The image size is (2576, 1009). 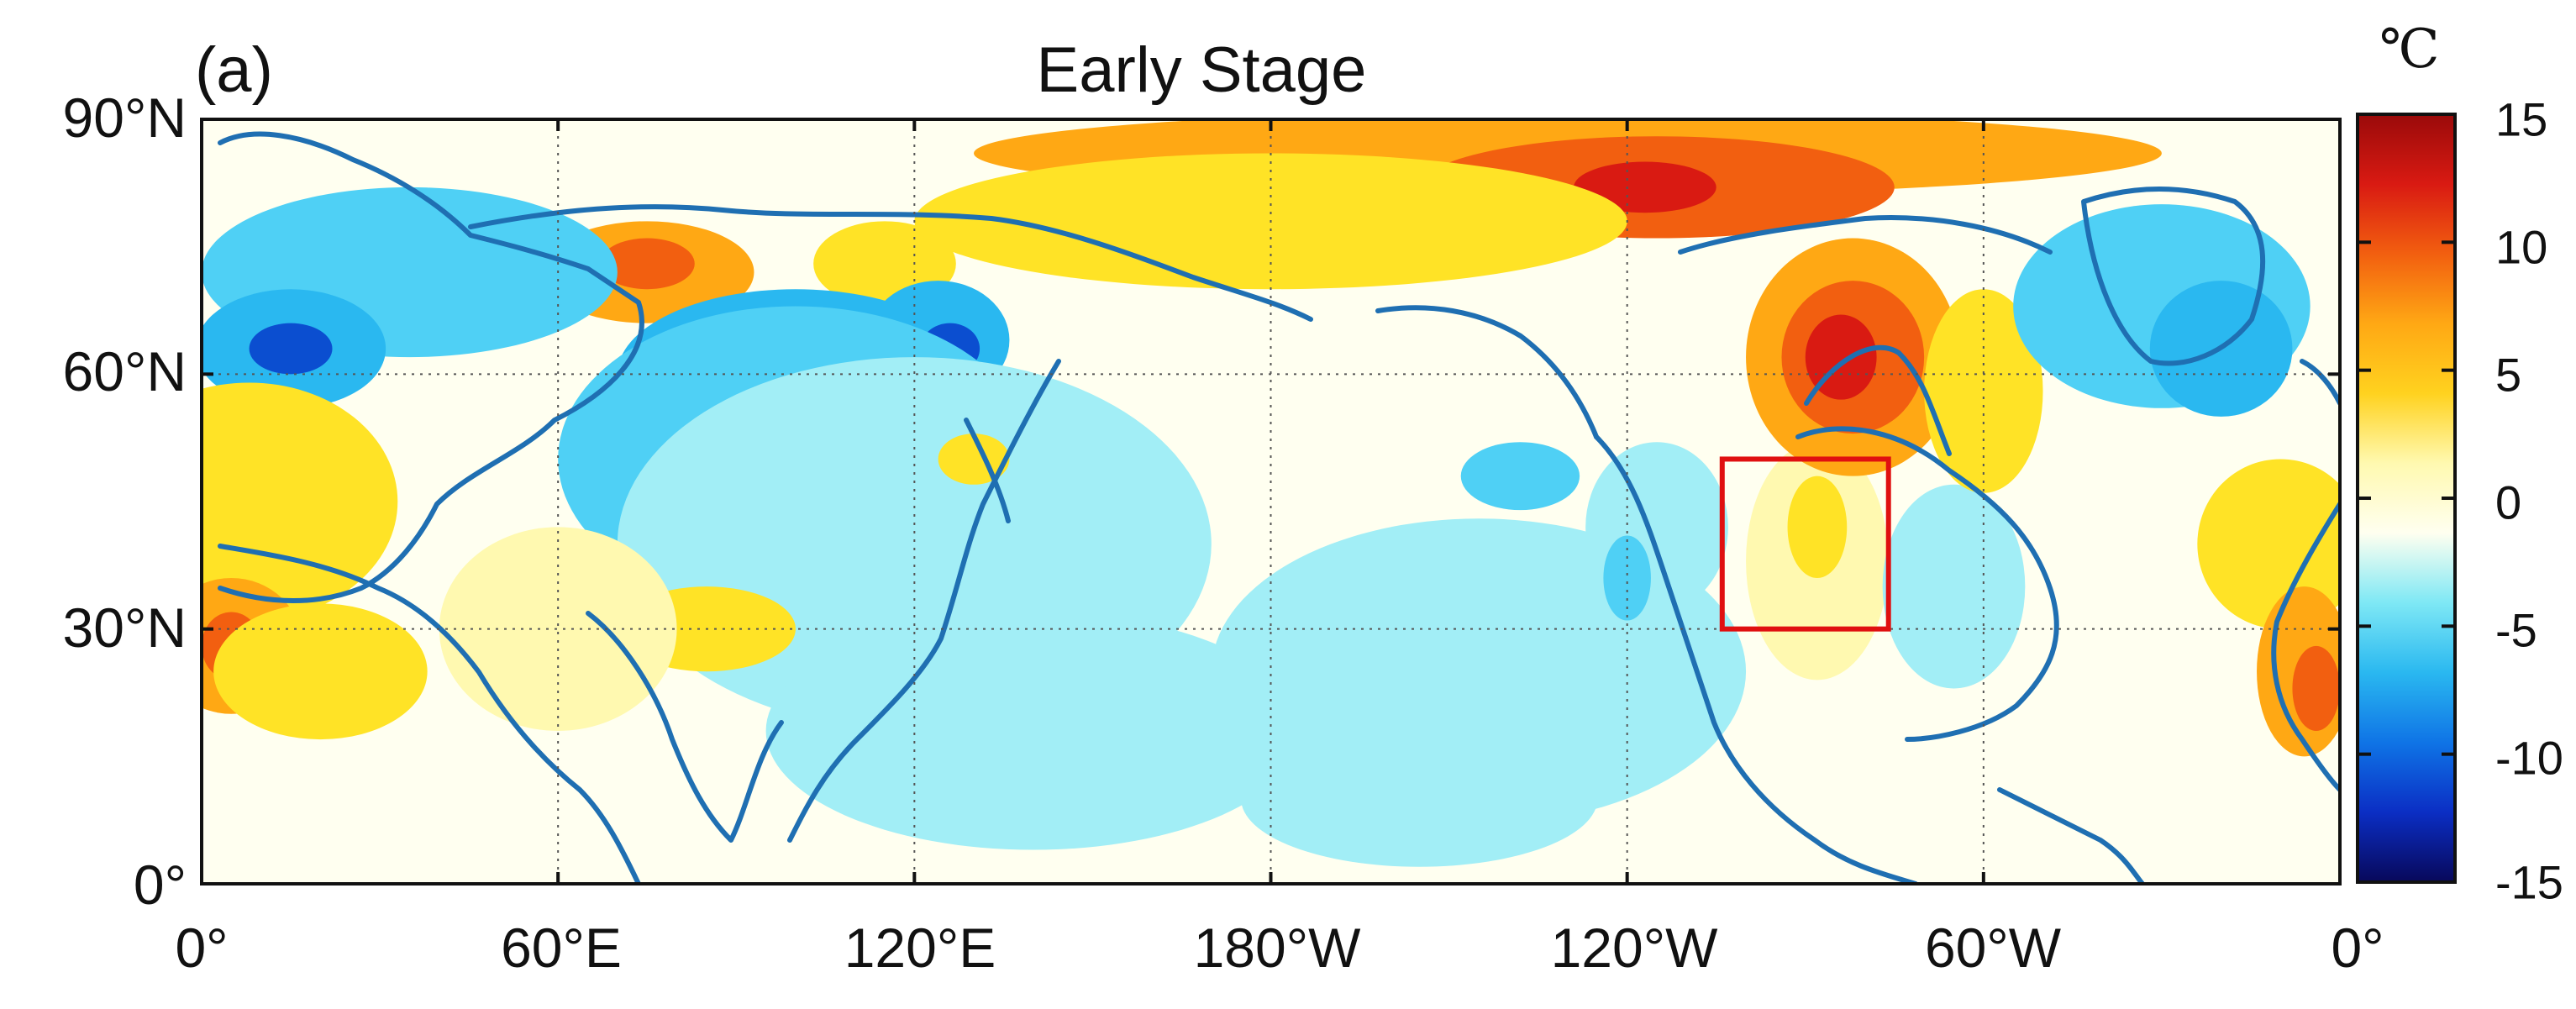 I want to click on colorbar-tick-label: -5, so click(x=2516, y=630).